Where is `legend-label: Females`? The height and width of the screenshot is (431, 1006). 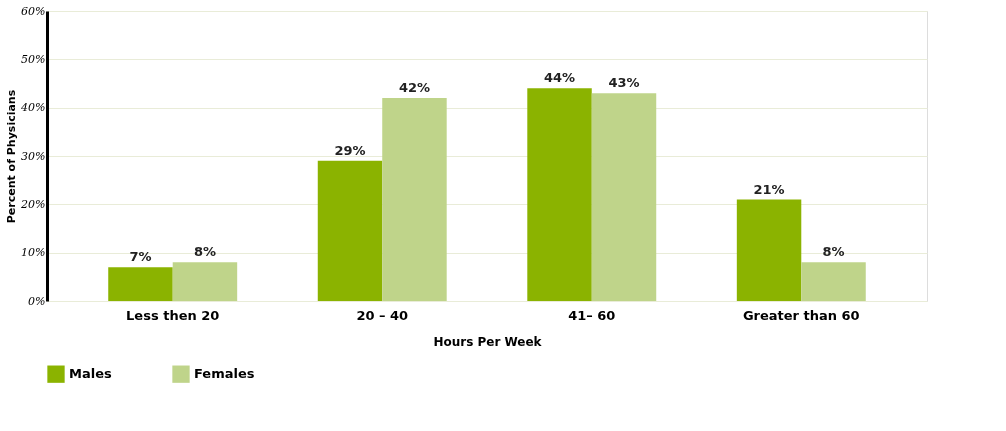
legend-label: Females is located at coordinates (224, 374).